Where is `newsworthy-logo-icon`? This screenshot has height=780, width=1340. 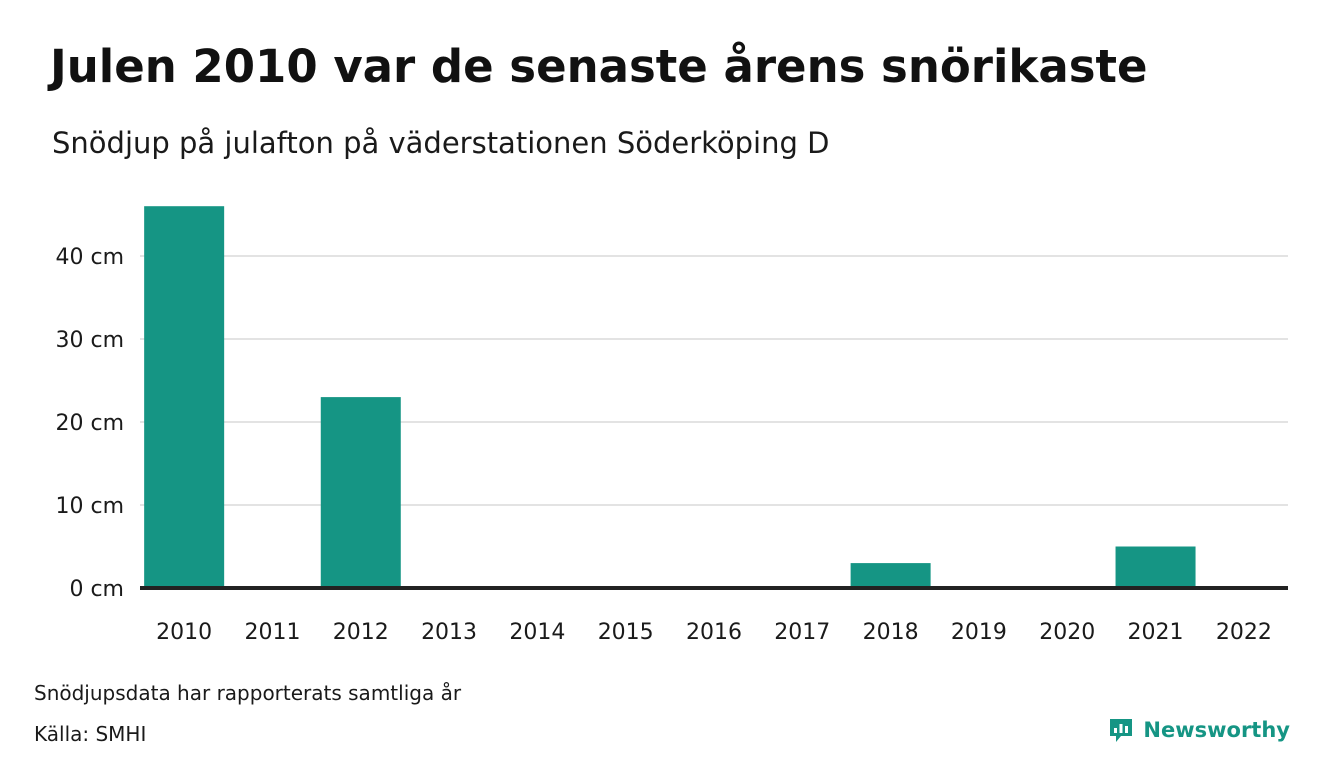
newsworthy-logo-icon is located at coordinates (1121, 730).